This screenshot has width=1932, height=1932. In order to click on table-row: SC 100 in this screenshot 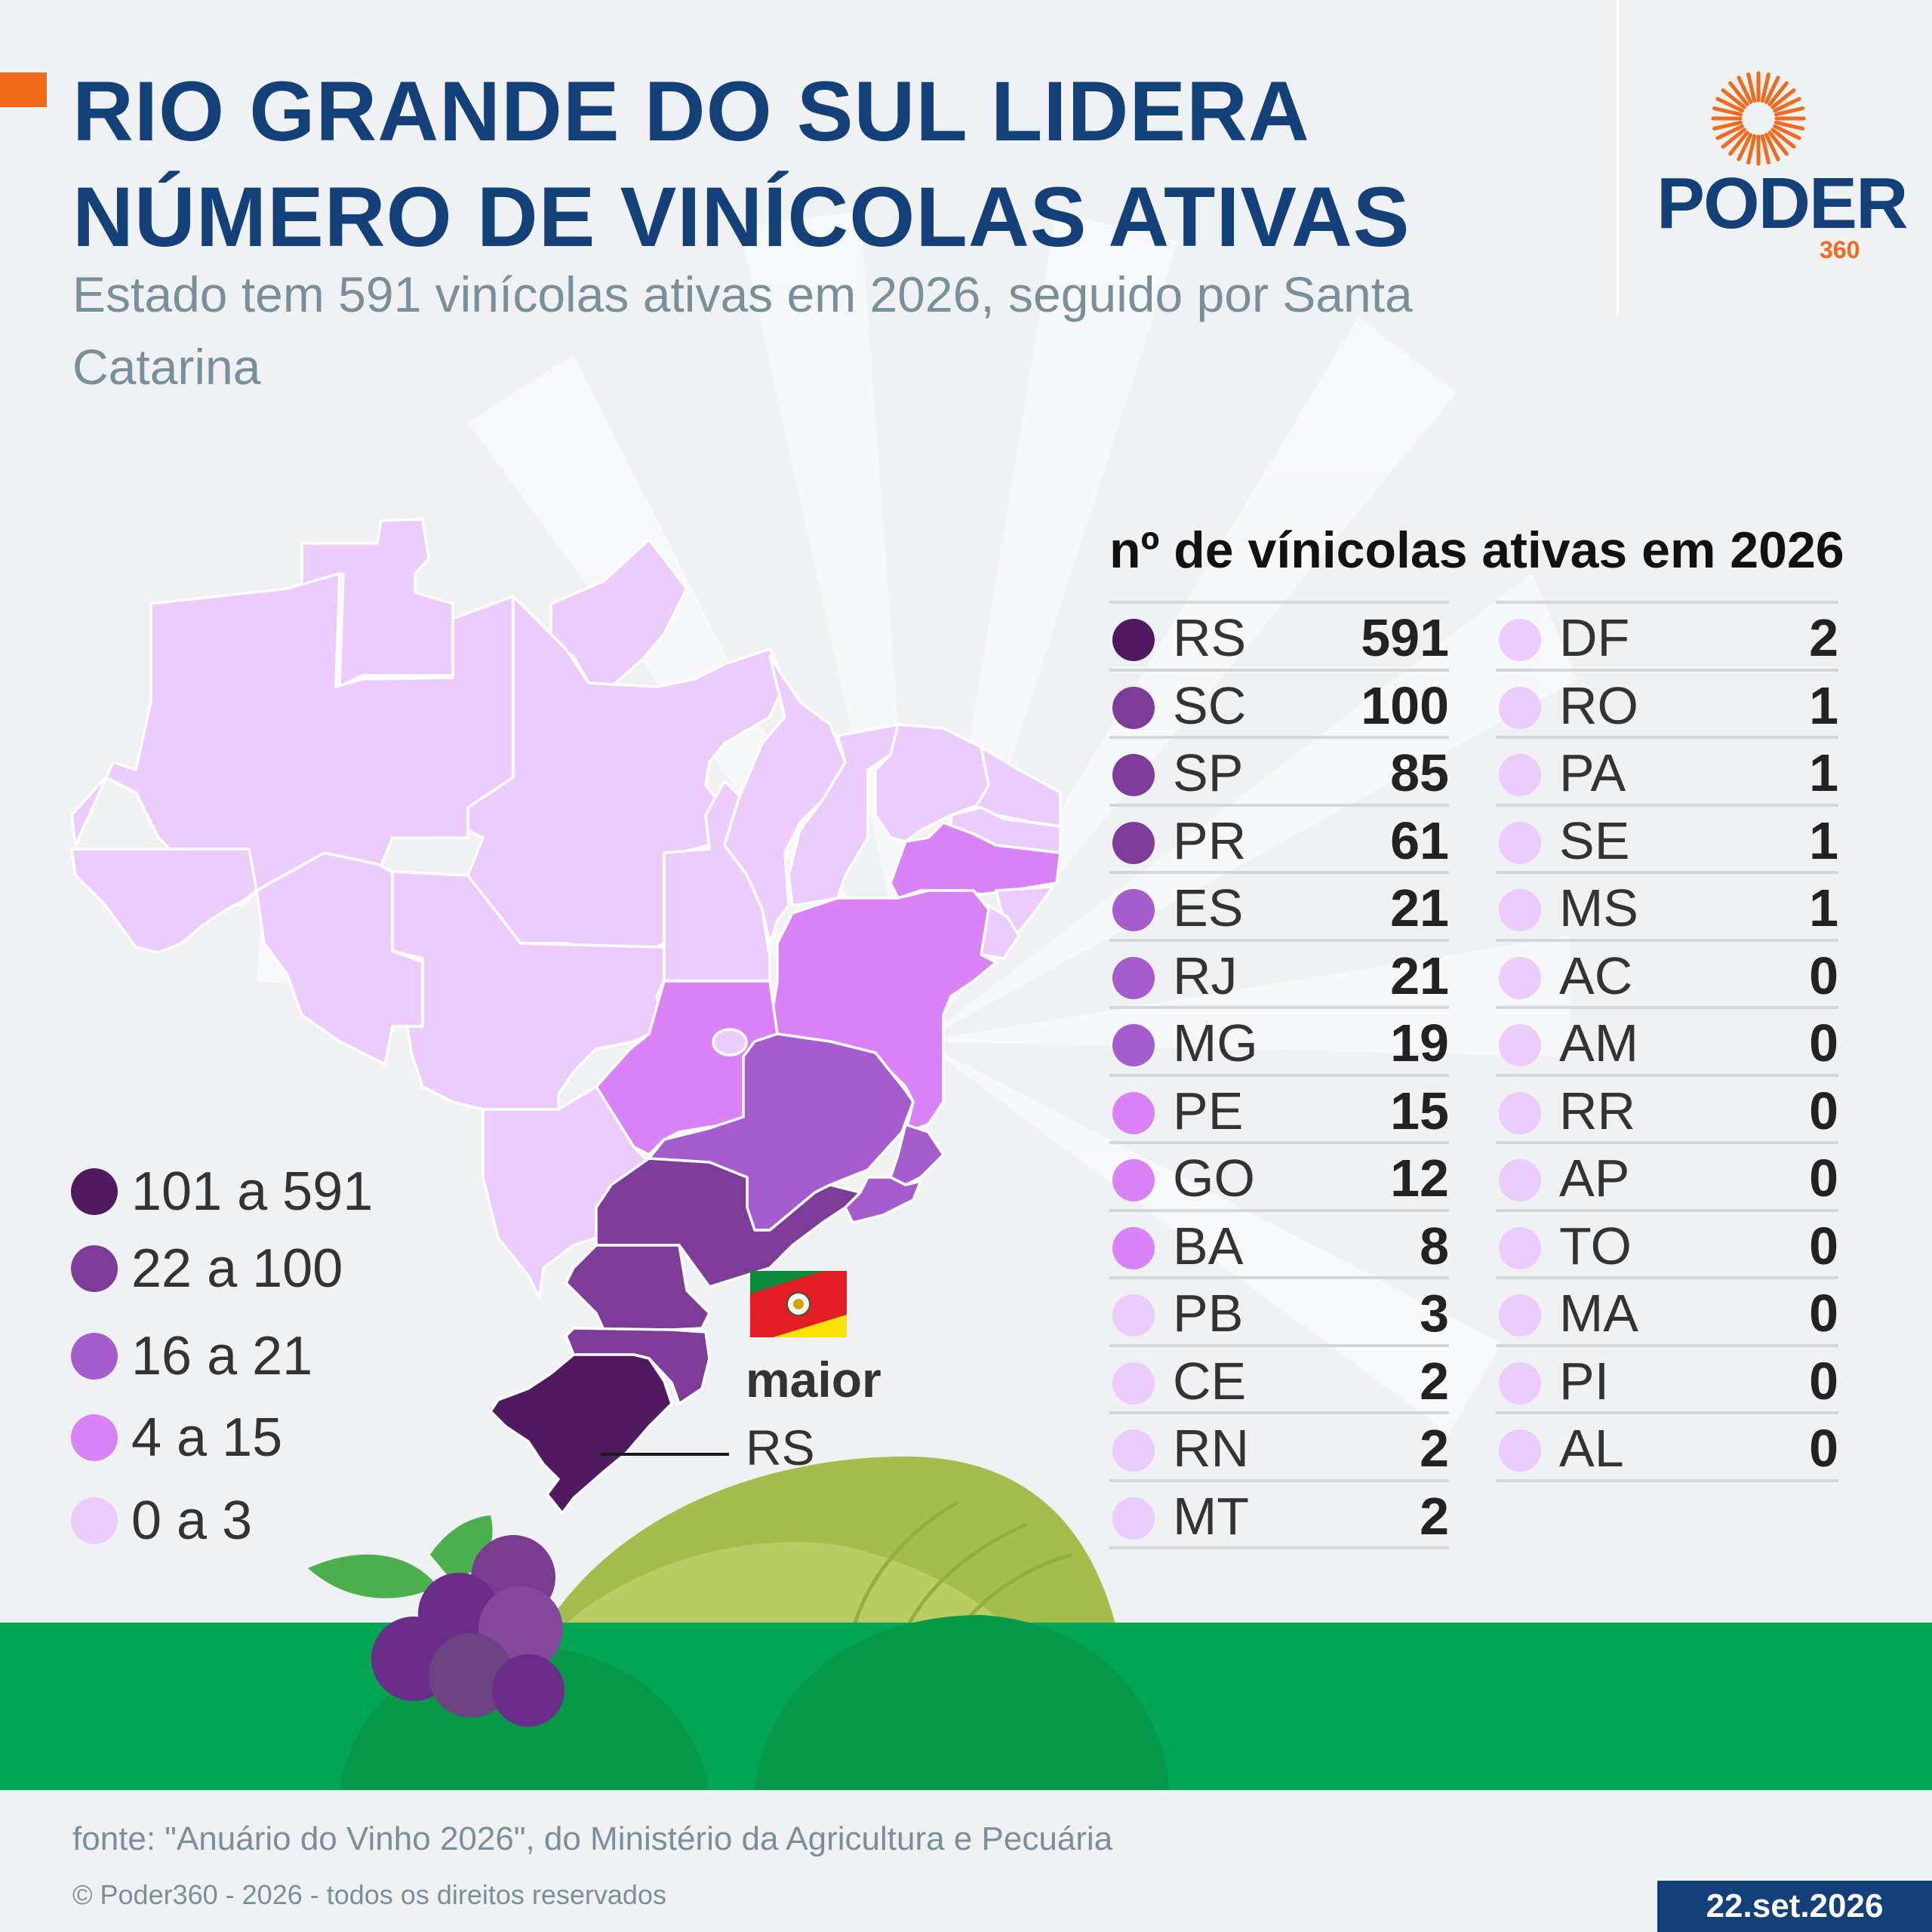, I will do `click(1279, 703)`.